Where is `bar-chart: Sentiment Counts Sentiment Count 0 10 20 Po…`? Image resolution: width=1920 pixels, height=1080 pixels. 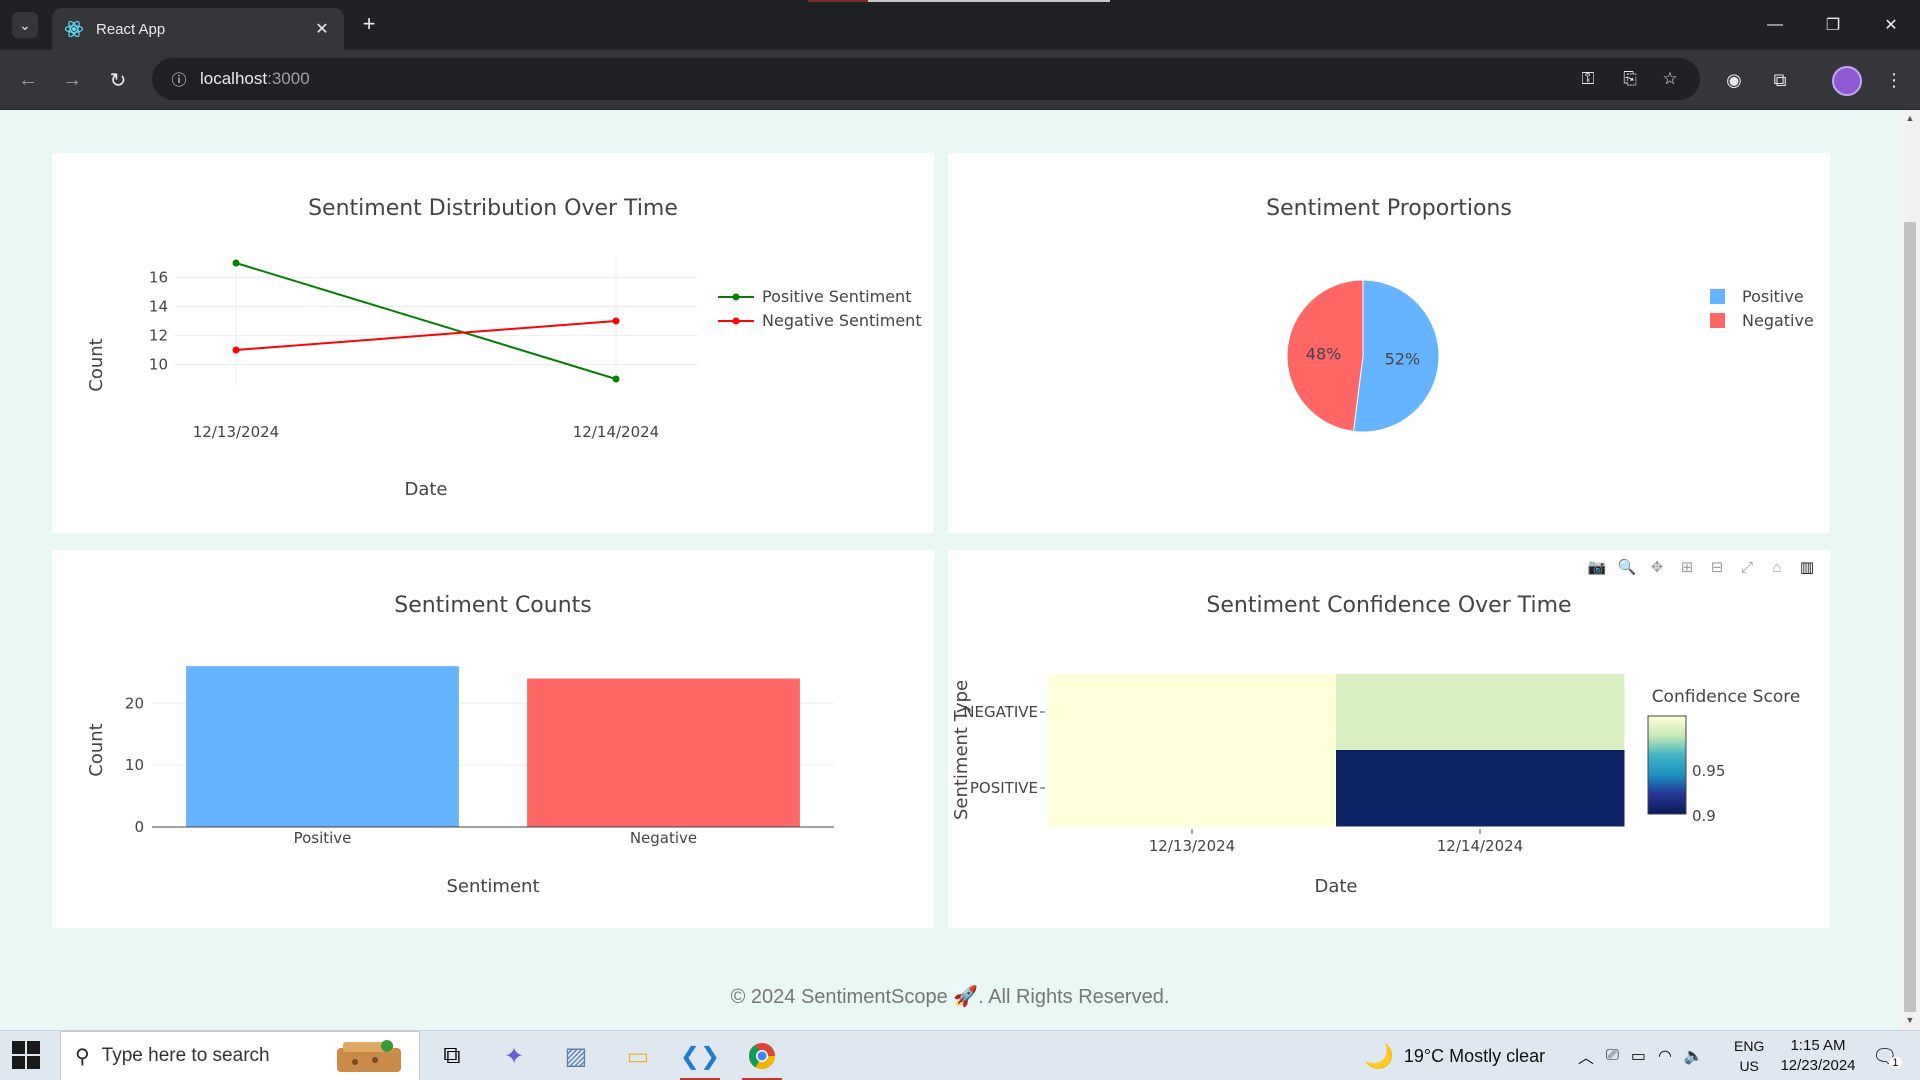
bar-chart: Sentiment Counts Sentiment Count 0 10 20 Po… is located at coordinates (460, 745).